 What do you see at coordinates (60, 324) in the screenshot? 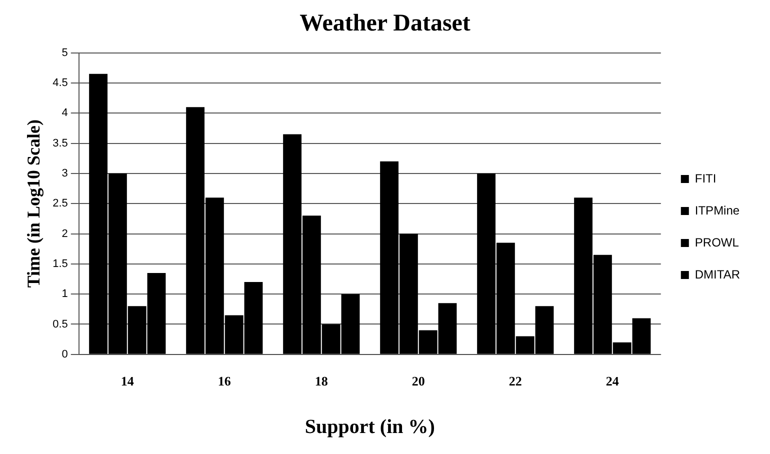
I see `y-tick-label: 0.5` at bounding box center [60, 324].